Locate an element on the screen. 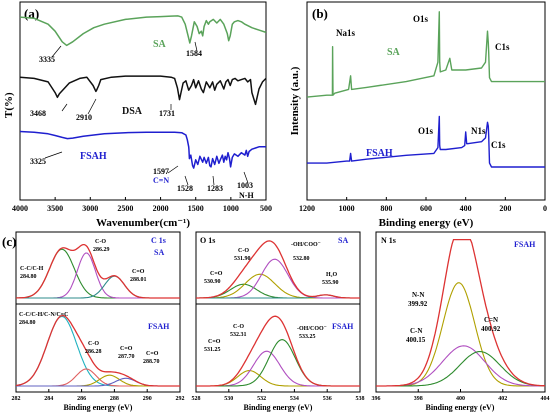  panel-a-x-tick-label: 500 is located at coordinates (266, 208).